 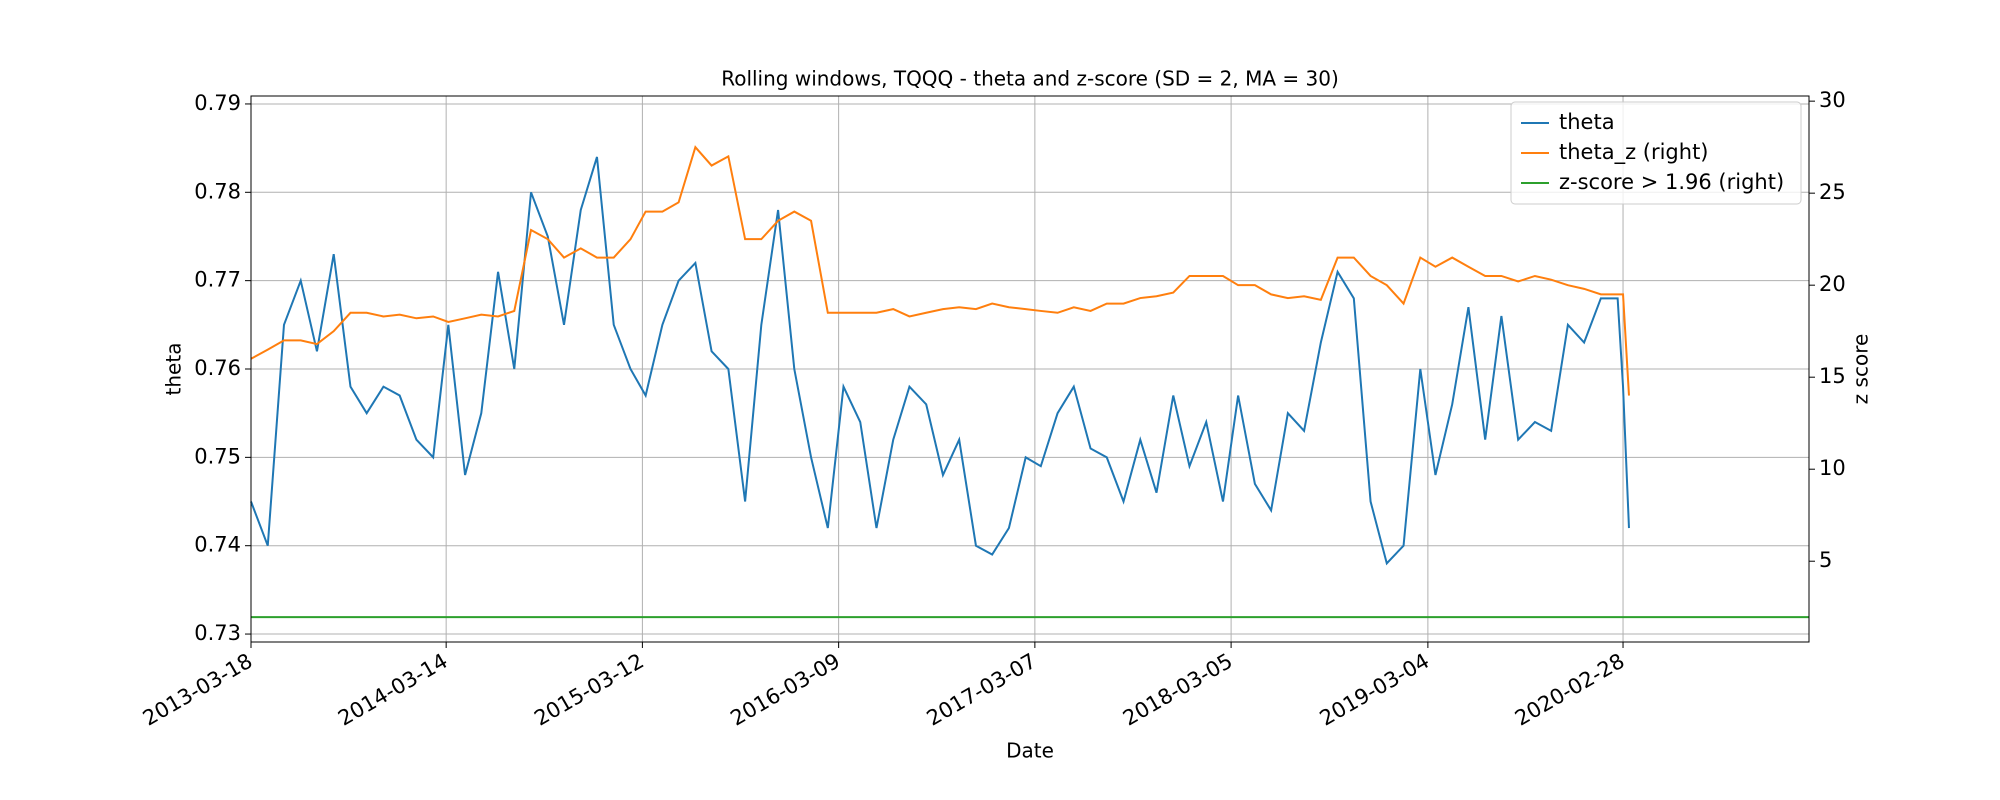 What do you see at coordinates (217, 368) in the screenshot?
I see `y-tick-label: 0.76` at bounding box center [217, 368].